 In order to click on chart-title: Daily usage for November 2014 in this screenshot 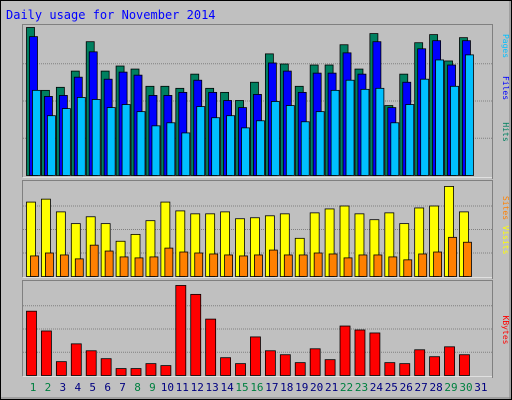, I will do `click(111, 15)`.